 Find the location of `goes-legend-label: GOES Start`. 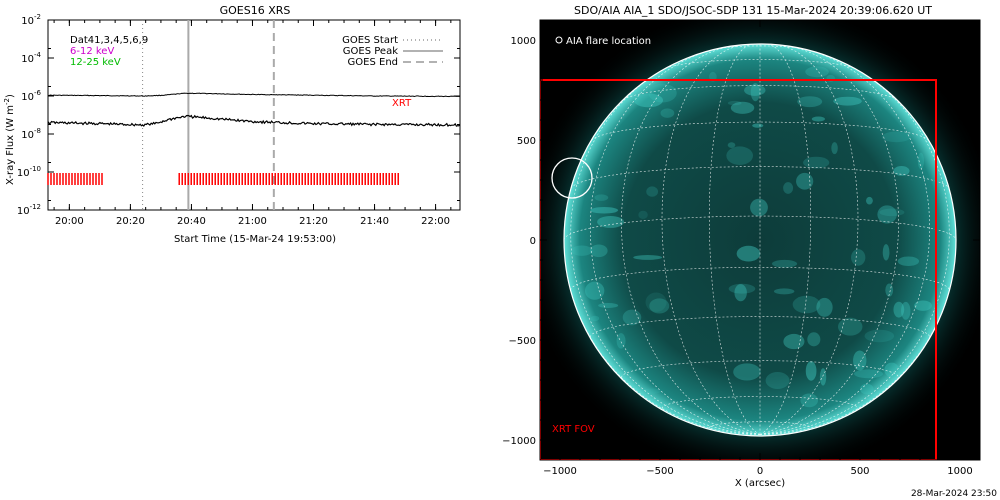

goes-legend-label: GOES Start is located at coordinates (370, 40).